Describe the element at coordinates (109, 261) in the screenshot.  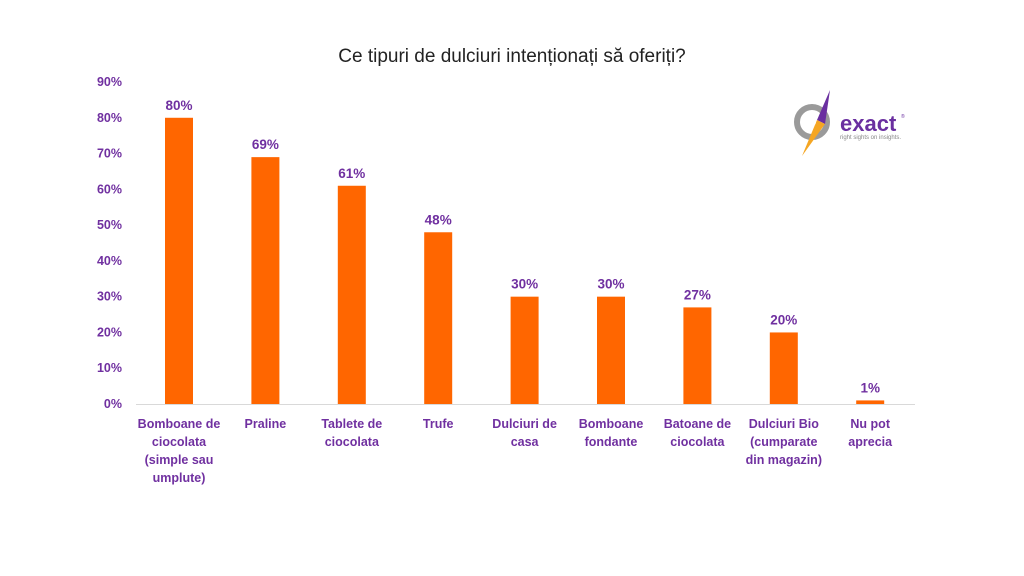
I see `y-tick-label: 40%` at that location.